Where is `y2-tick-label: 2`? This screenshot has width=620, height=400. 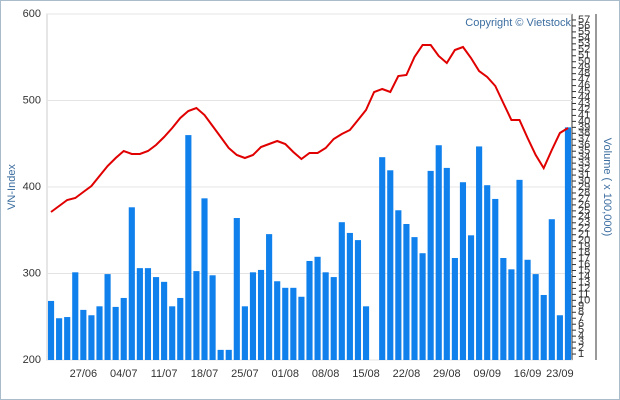
y2-tick-label: 2 is located at coordinates (581, 348).